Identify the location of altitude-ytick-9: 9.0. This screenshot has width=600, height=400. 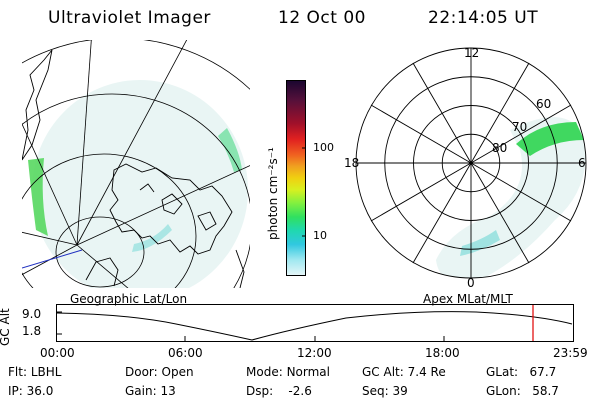
(32, 314).